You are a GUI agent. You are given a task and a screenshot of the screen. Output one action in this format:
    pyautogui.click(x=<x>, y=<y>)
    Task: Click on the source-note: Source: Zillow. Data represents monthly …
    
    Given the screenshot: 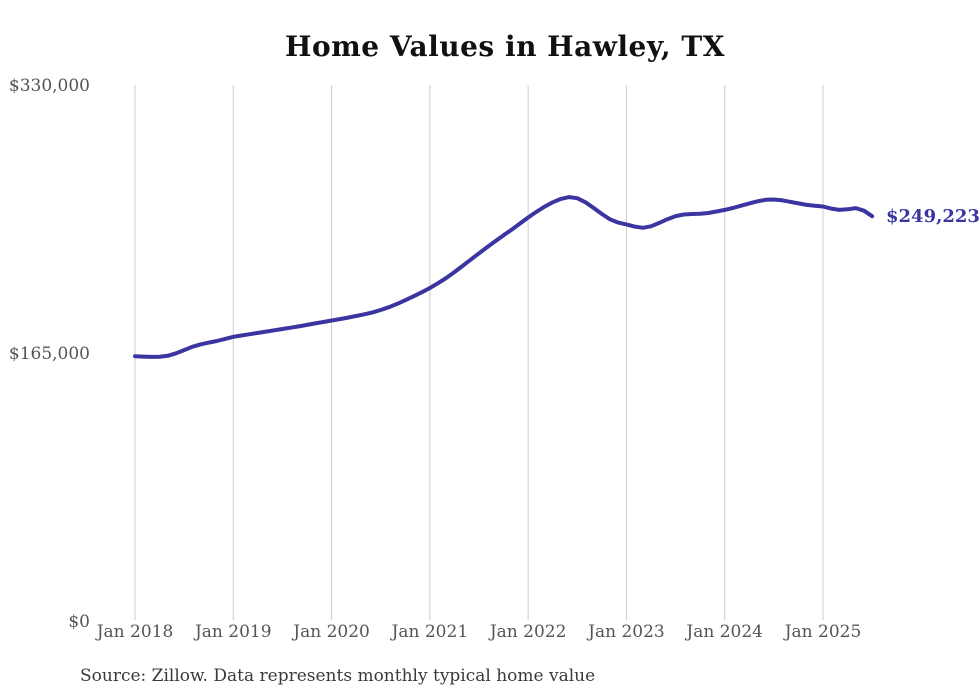 What is the action you would take?
    pyautogui.click(x=338, y=676)
    